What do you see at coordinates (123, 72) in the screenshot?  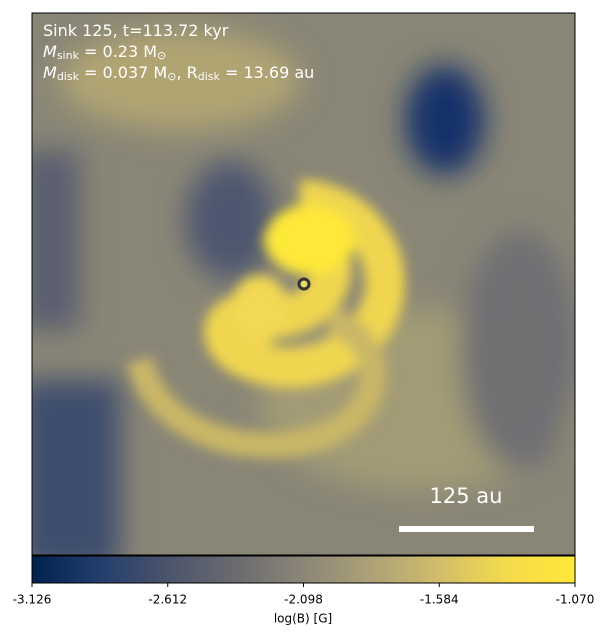 I see `annotation-text: = 0.037 M` at bounding box center [123, 72].